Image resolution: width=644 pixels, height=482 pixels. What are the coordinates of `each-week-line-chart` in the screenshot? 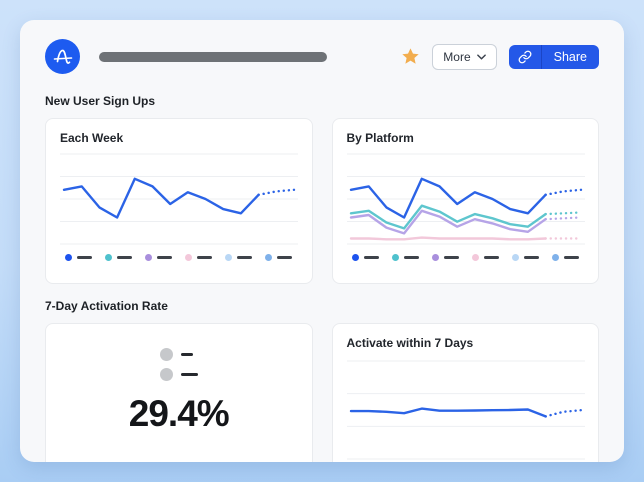 It's located at (179, 199).